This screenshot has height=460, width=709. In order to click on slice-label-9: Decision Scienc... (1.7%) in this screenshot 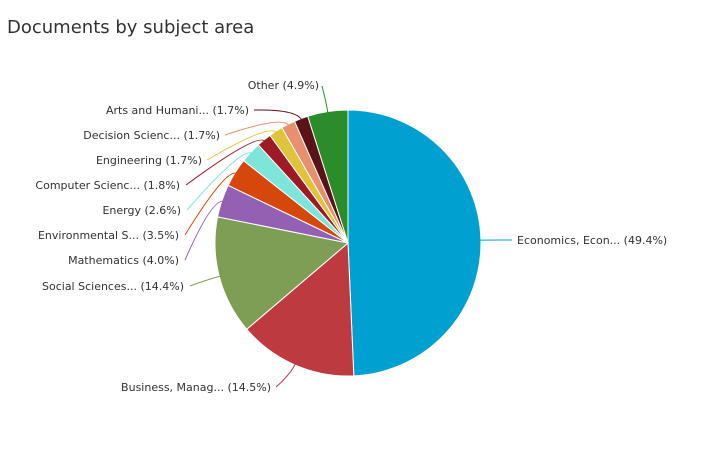, I will do `click(151, 135)`.